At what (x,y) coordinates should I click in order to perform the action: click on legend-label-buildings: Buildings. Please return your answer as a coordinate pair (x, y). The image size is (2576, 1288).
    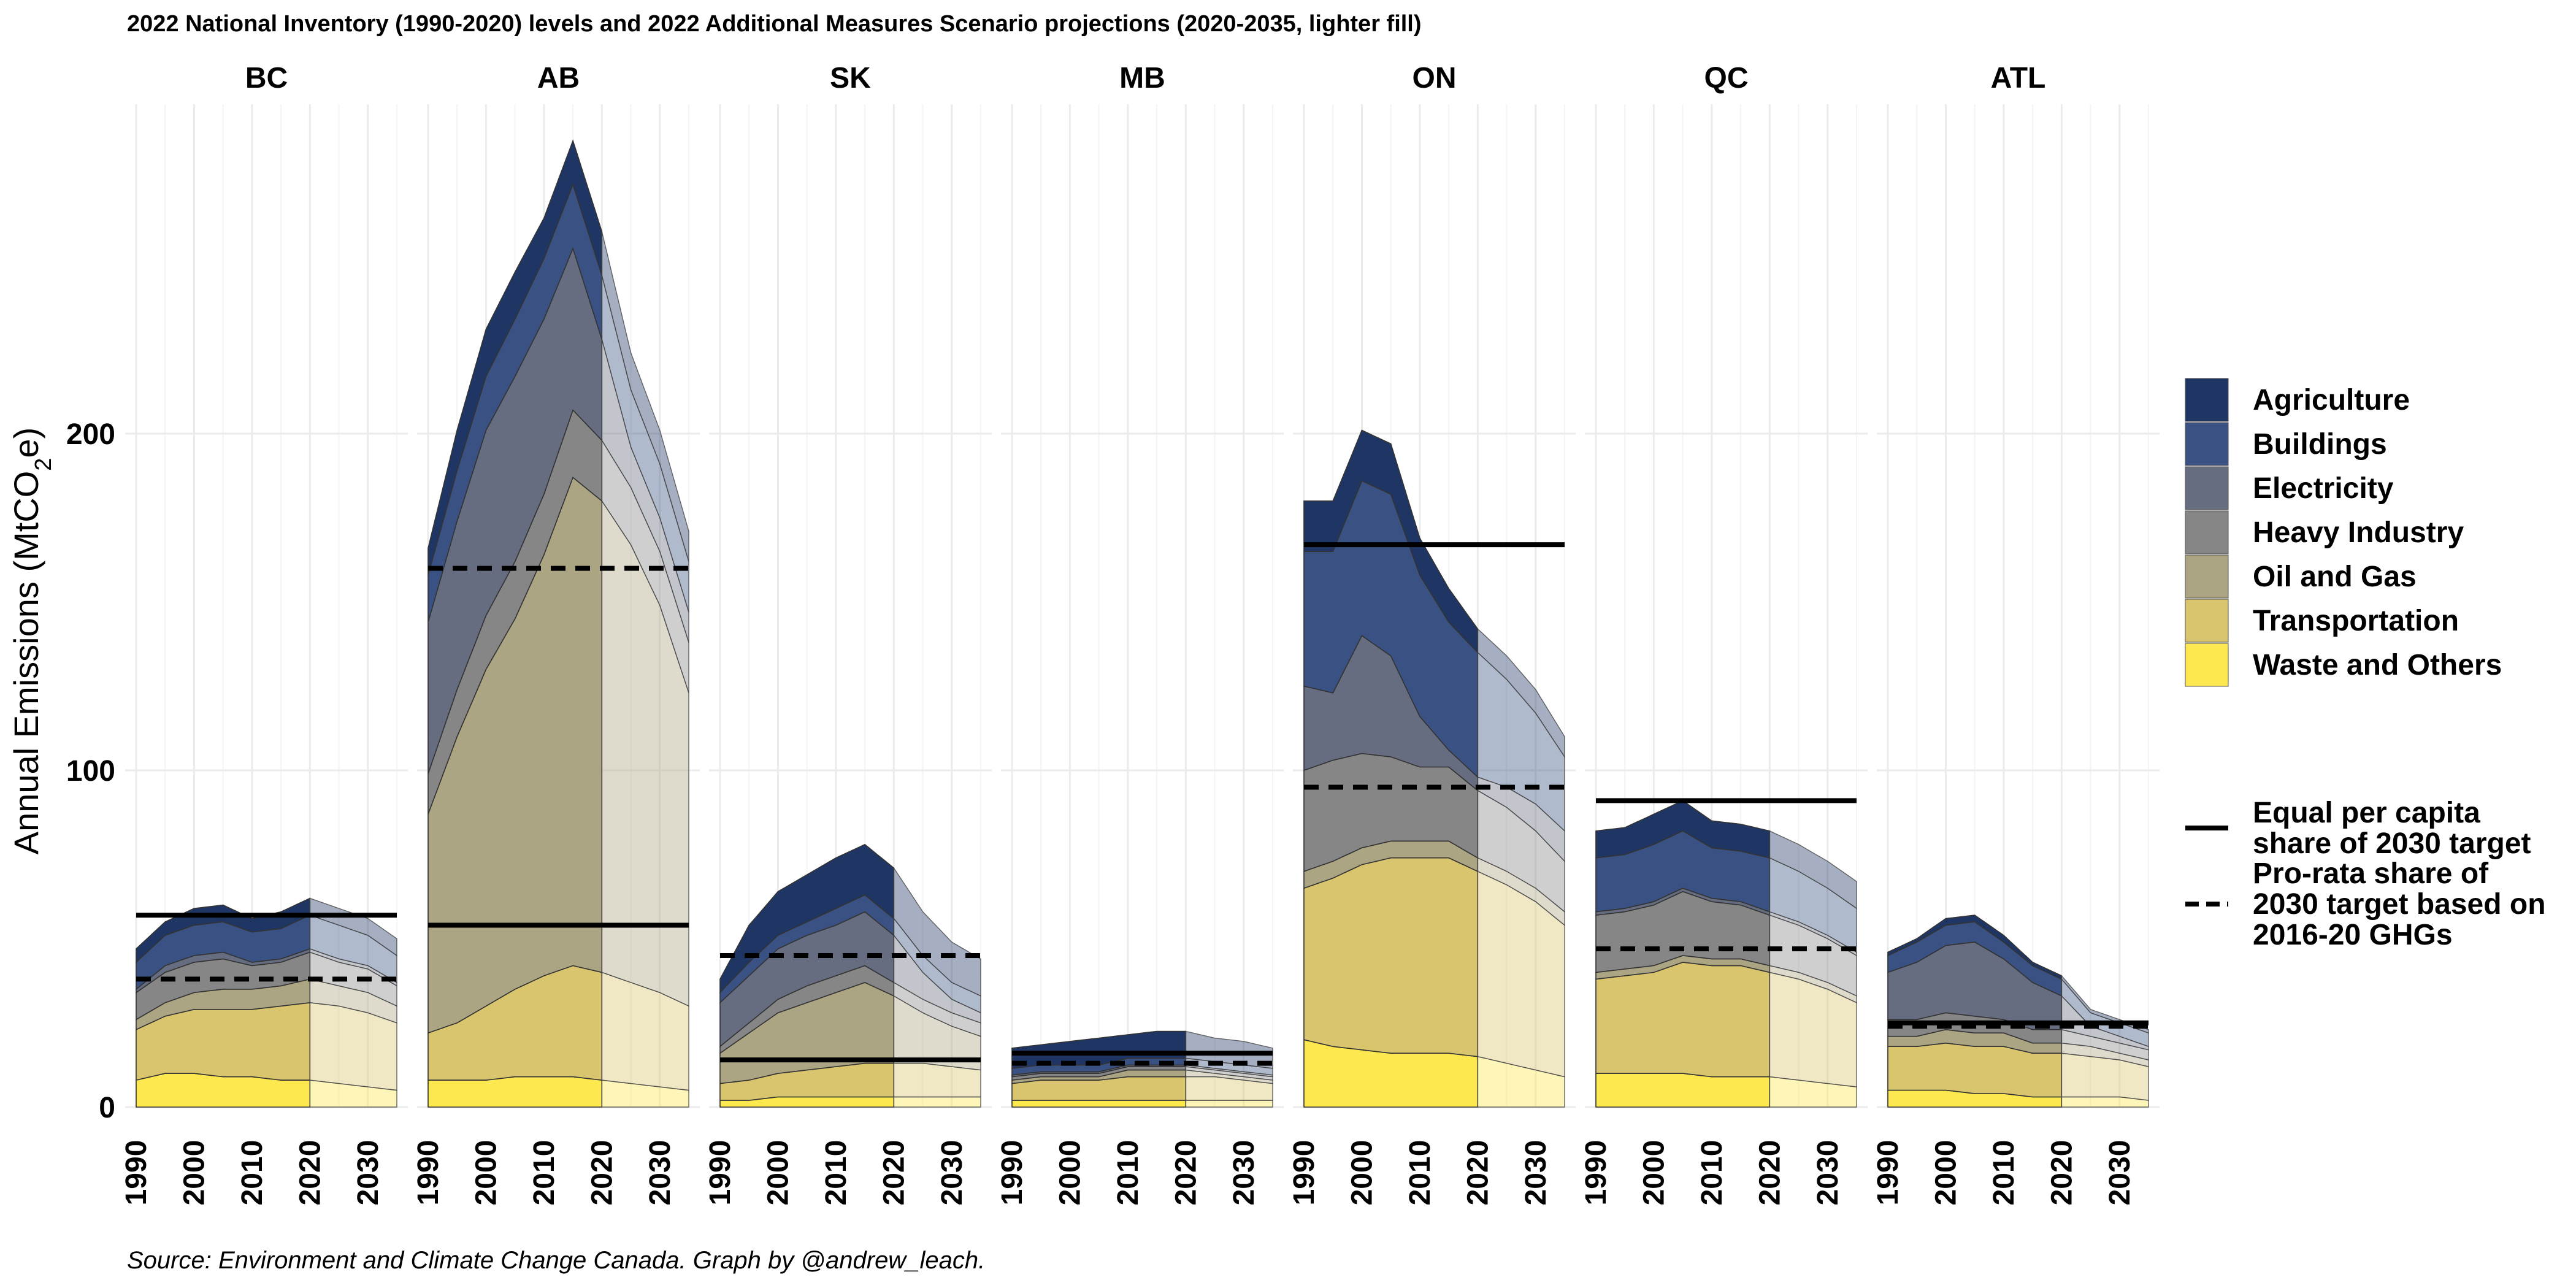
    Looking at the image, I should click on (2320, 444).